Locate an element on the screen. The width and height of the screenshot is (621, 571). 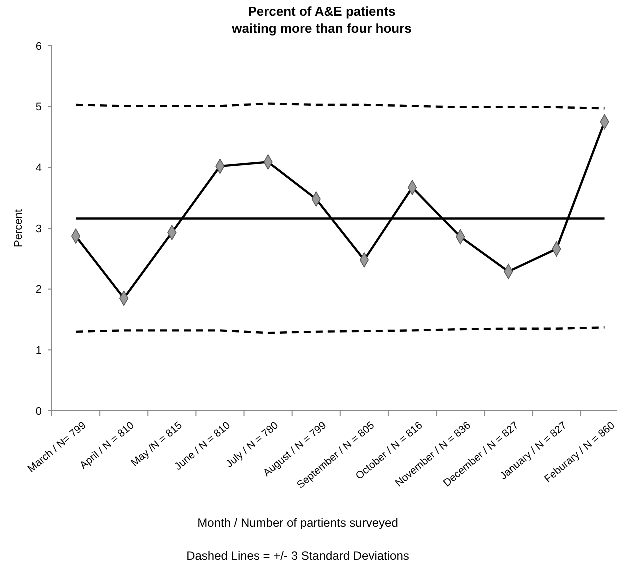
chart-title: Percent of A&E patients waiting more than four hours is located at coordinates (321, 20).